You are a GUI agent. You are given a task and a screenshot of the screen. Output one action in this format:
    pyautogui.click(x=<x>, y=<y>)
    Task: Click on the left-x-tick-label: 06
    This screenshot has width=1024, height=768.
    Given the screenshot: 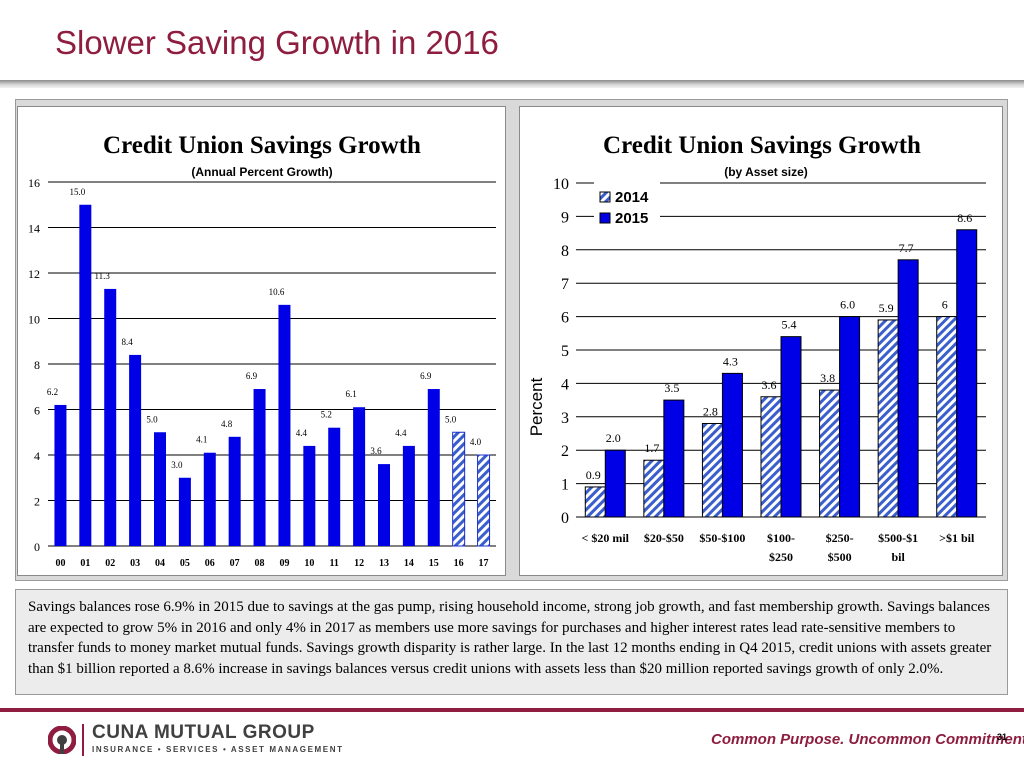 What is the action you would take?
    pyautogui.click(x=210, y=563)
    